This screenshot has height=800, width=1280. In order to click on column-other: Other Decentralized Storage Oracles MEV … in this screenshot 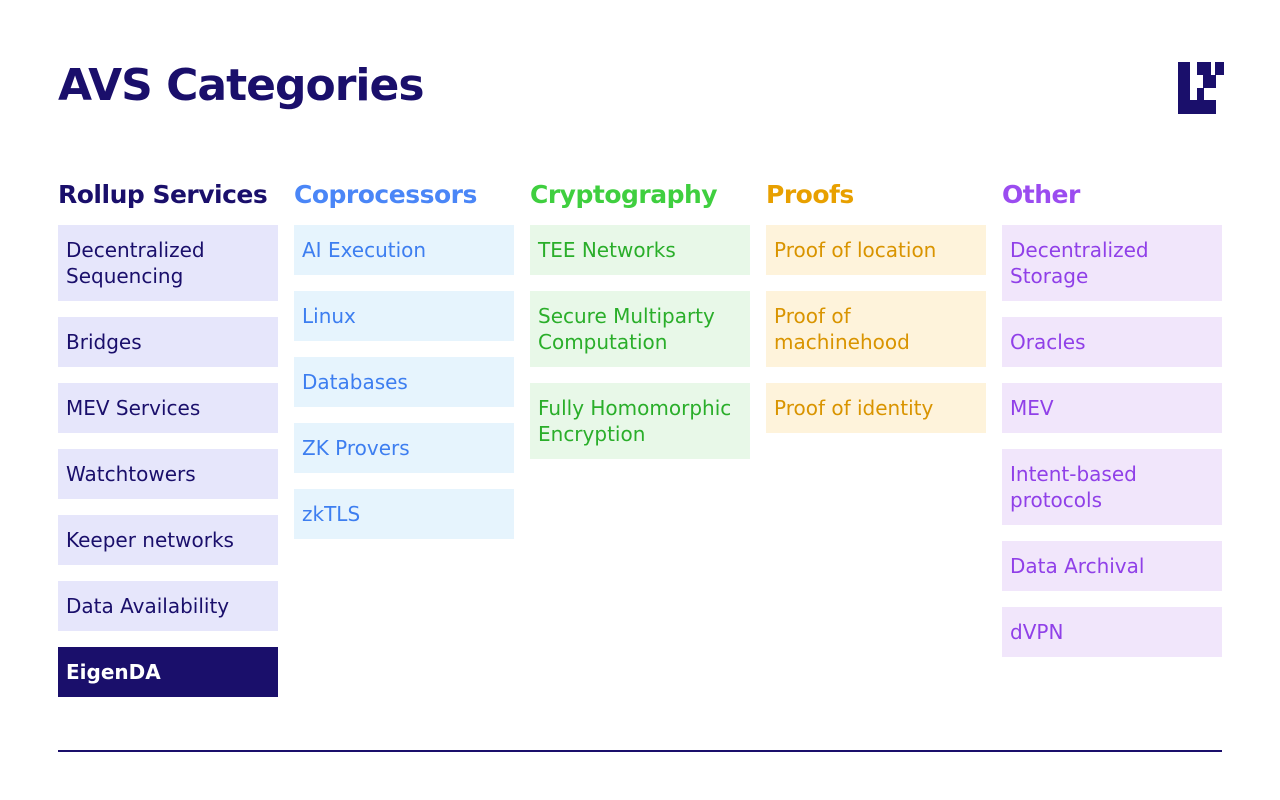, I will do `click(1112, 445)`.